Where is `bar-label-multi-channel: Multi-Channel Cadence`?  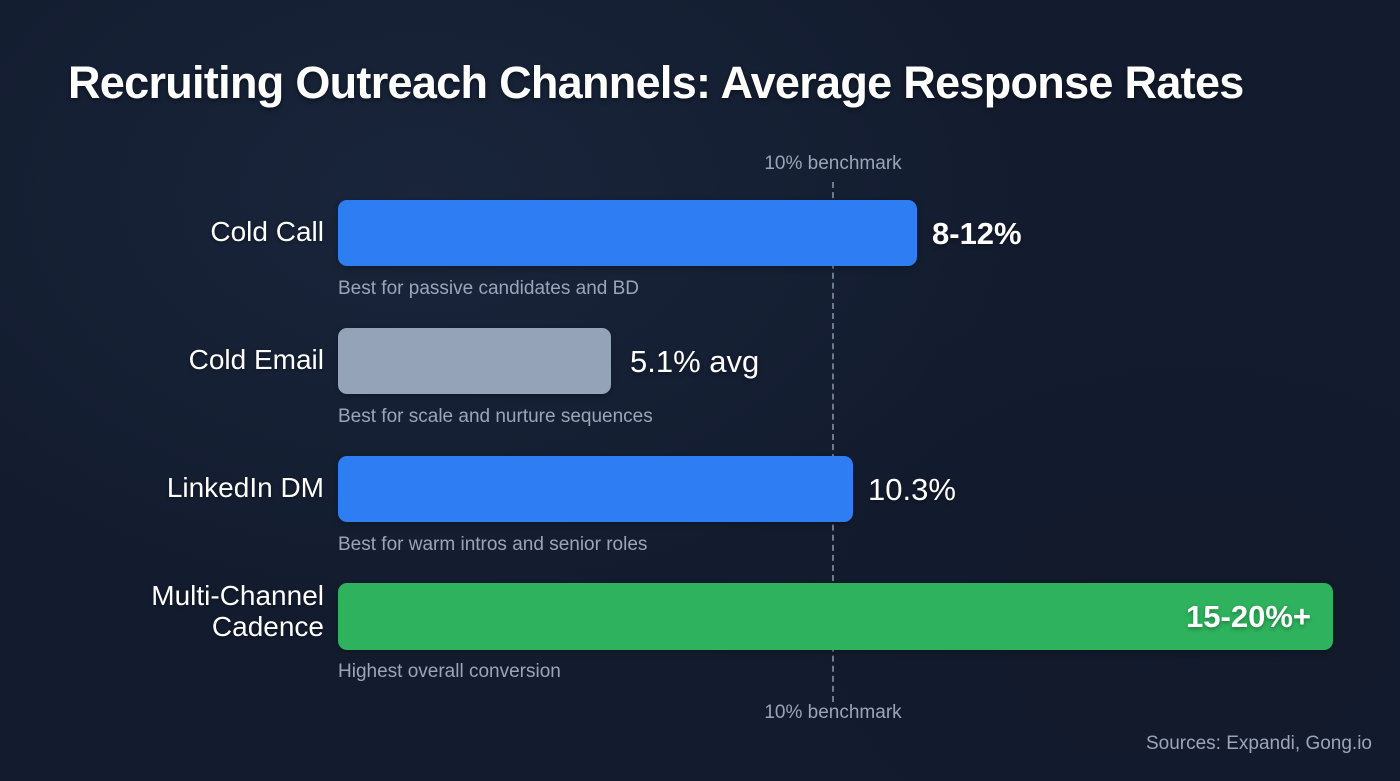
bar-label-multi-channel: Multi-Channel Cadence is located at coordinates (237, 611).